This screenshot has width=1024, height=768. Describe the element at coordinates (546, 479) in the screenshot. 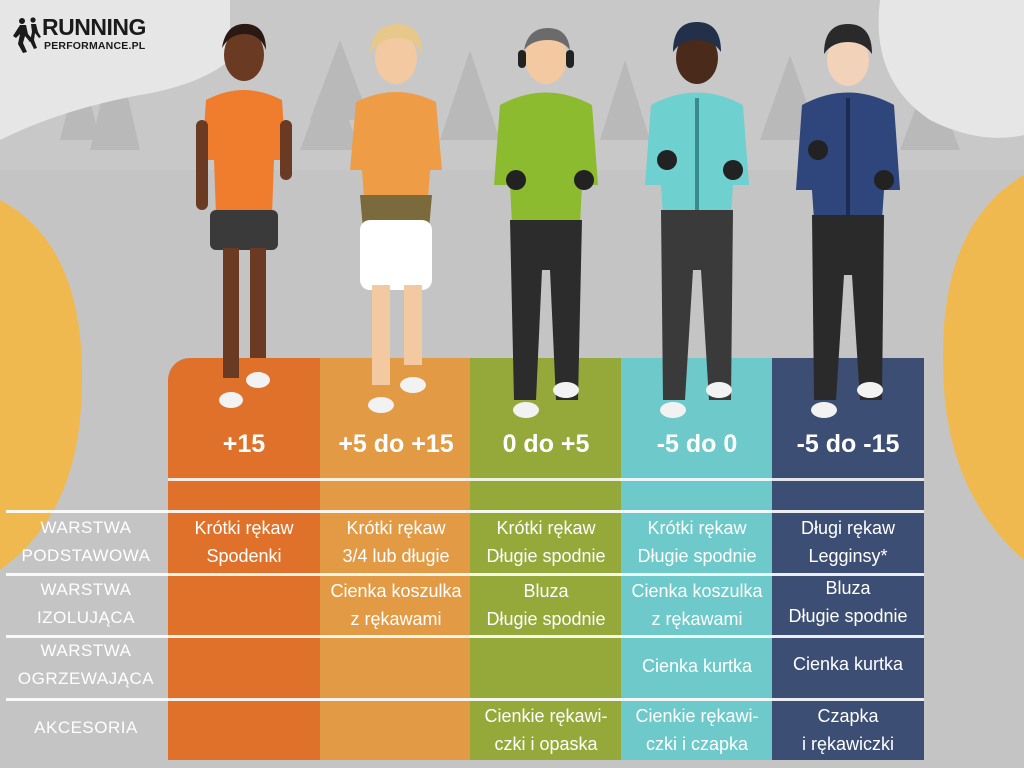

I see `divider` at that location.